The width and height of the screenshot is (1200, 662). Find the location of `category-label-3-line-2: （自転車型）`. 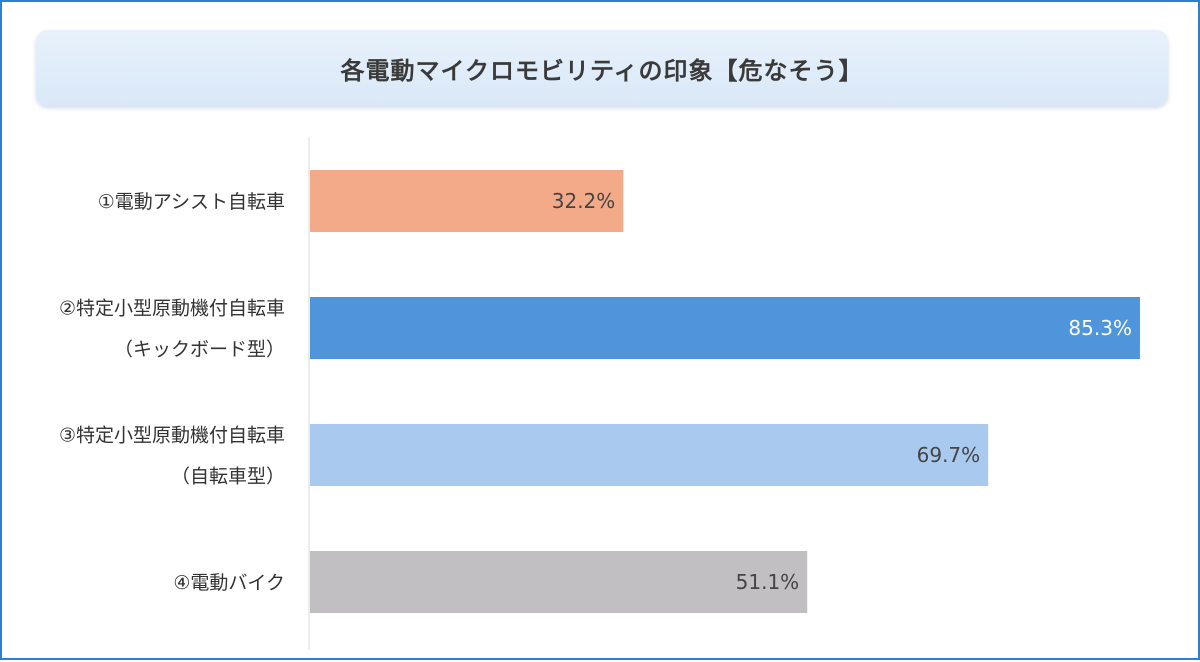

category-label-3-line-2: （自転車型） is located at coordinates (228, 477).